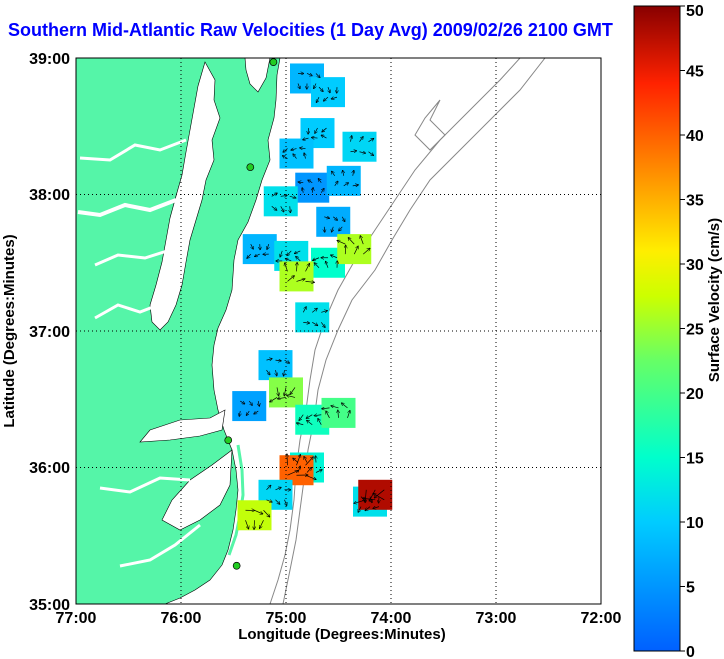 The height and width of the screenshot is (659, 724). What do you see at coordinates (251, 314) in the screenshot?
I see `radar-sites` at bounding box center [251, 314].